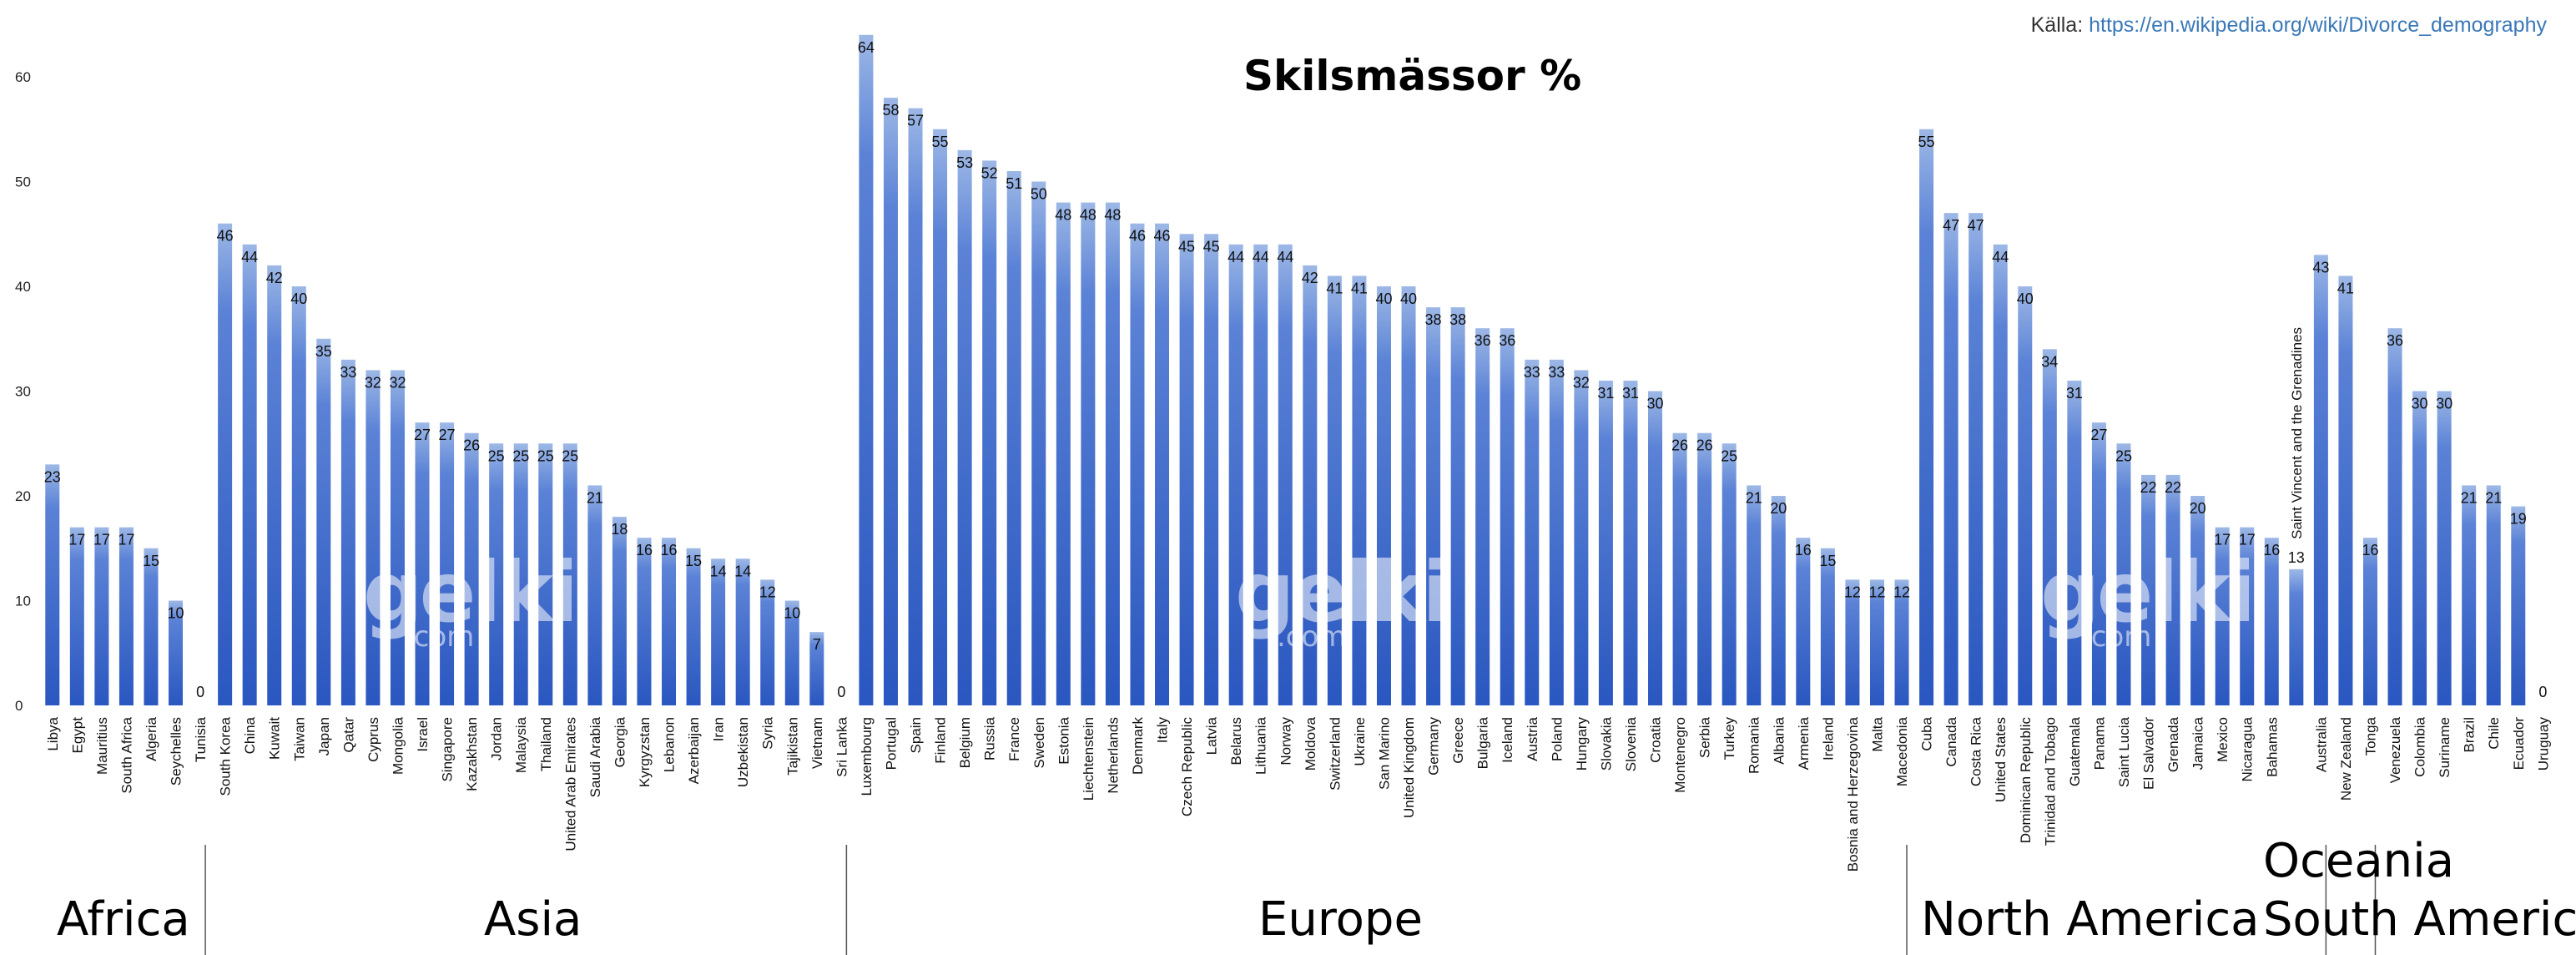 The image size is (2576, 955). I want to click on bar-value-label: 27, so click(2099, 435).